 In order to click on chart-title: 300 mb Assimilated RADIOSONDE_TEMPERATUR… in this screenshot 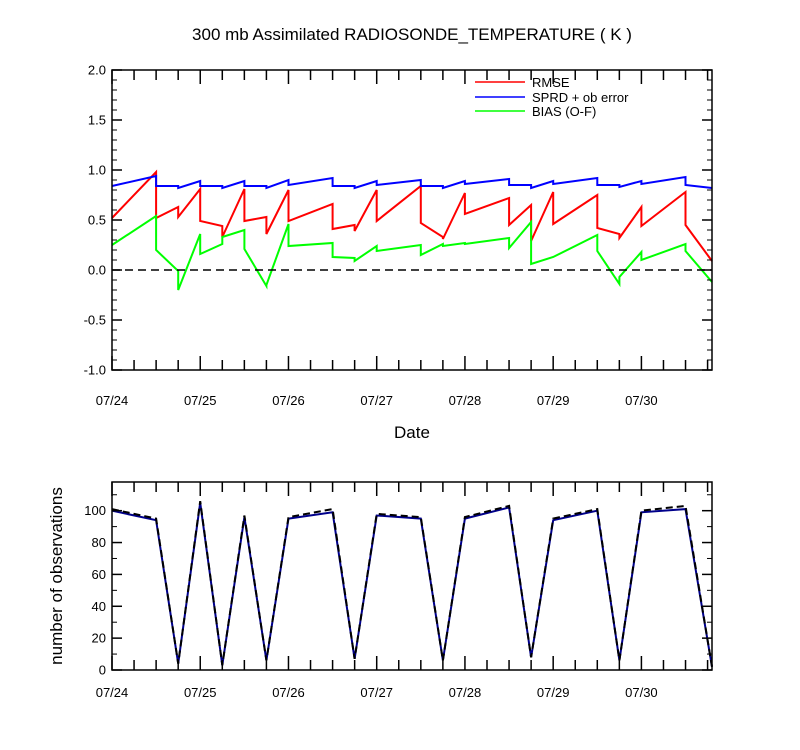, I will do `click(412, 34)`.